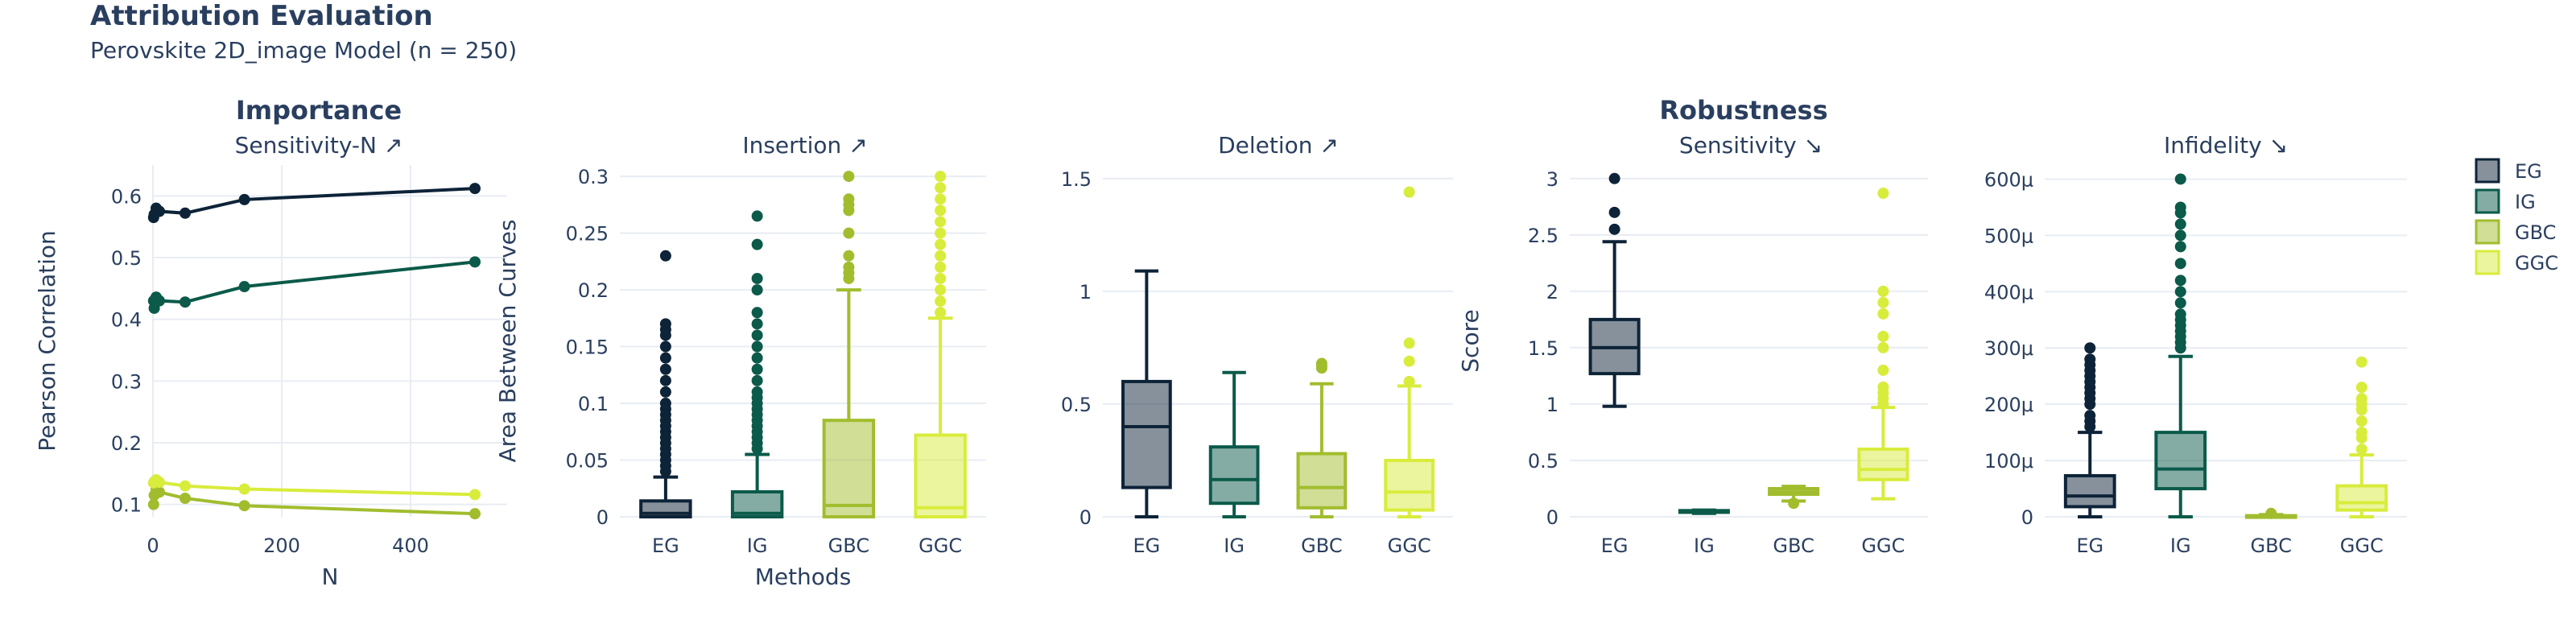 The height and width of the screenshot is (644, 2576). What do you see at coordinates (261, 16) in the screenshot?
I see `page-title: Attribution Evaluation` at bounding box center [261, 16].